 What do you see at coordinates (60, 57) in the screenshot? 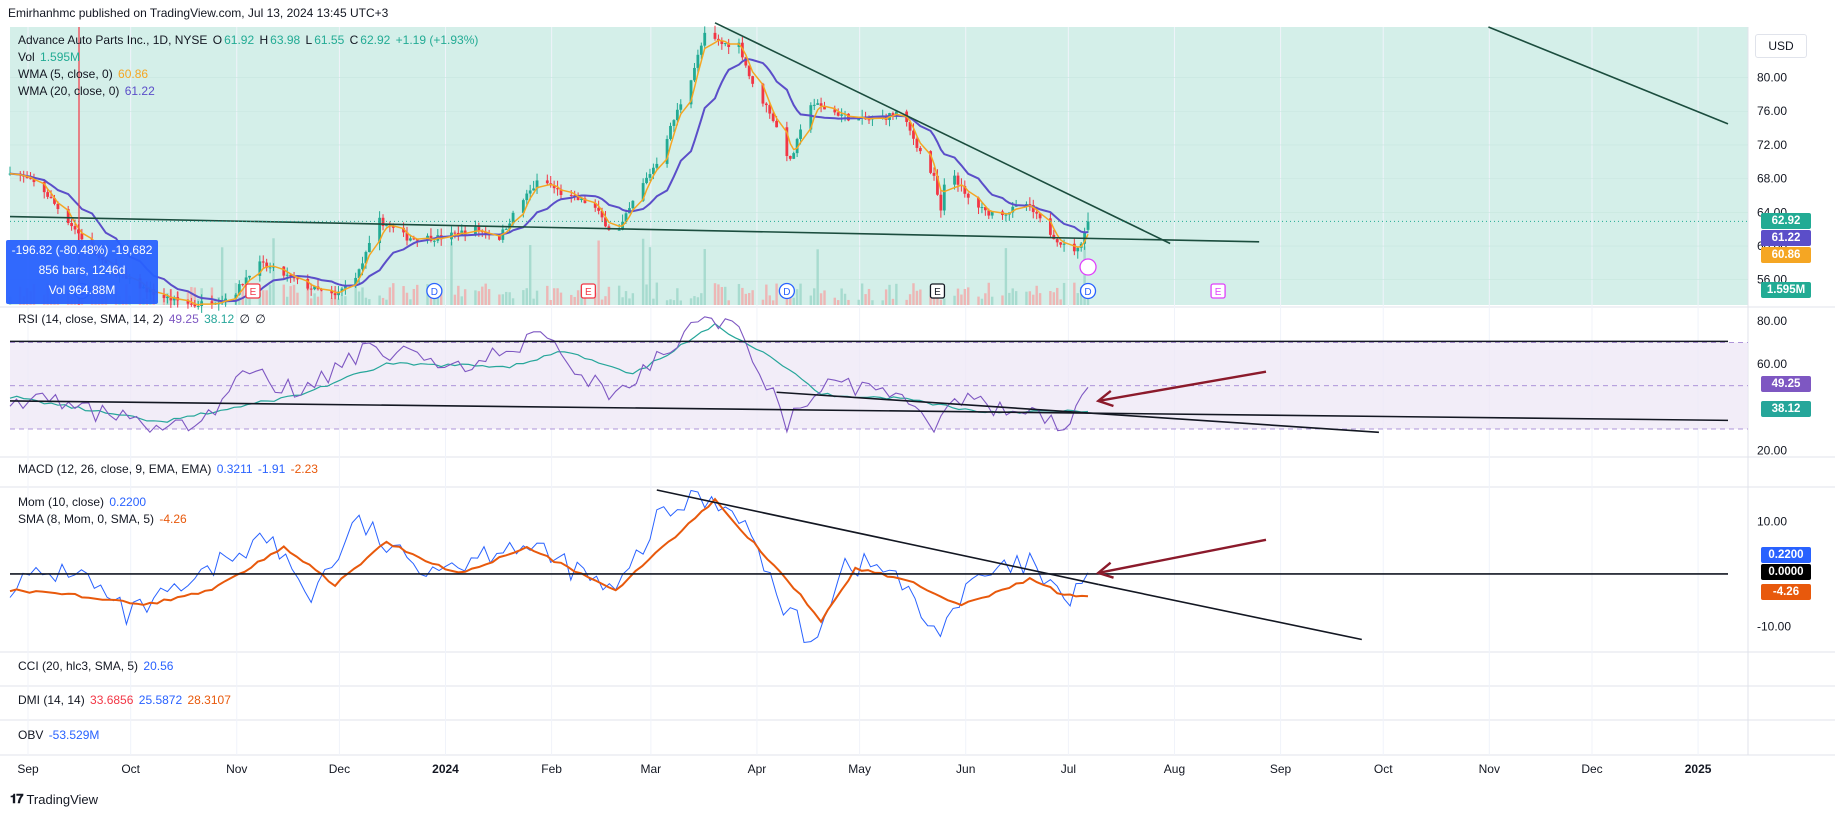
I see `volume-value: 1.595M` at bounding box center [60, 57].